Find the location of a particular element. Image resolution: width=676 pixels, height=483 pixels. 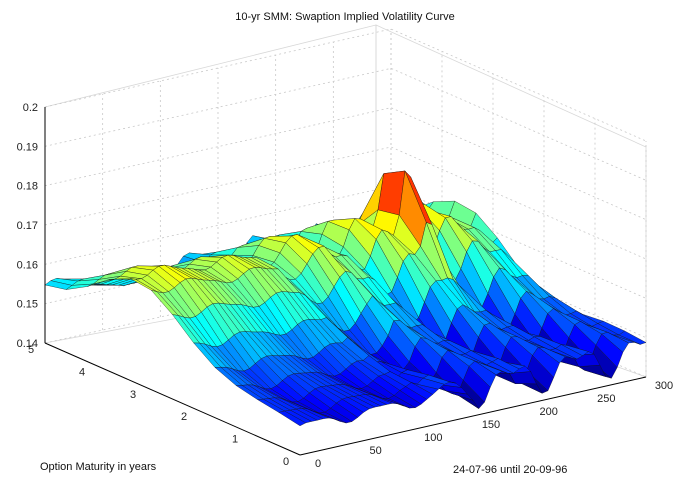

y-tick-label: 100 is located at coordinates (433, 438).